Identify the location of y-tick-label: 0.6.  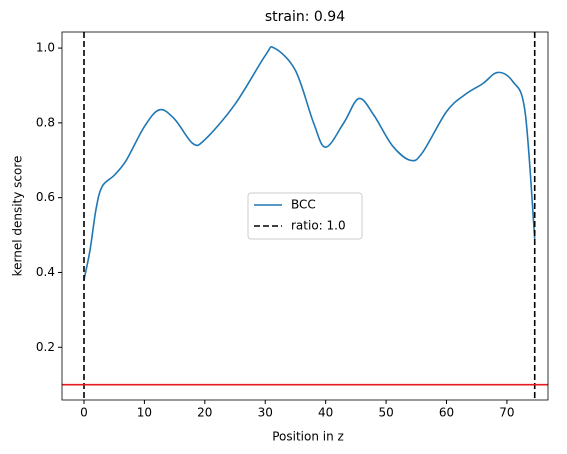
(45, 197).